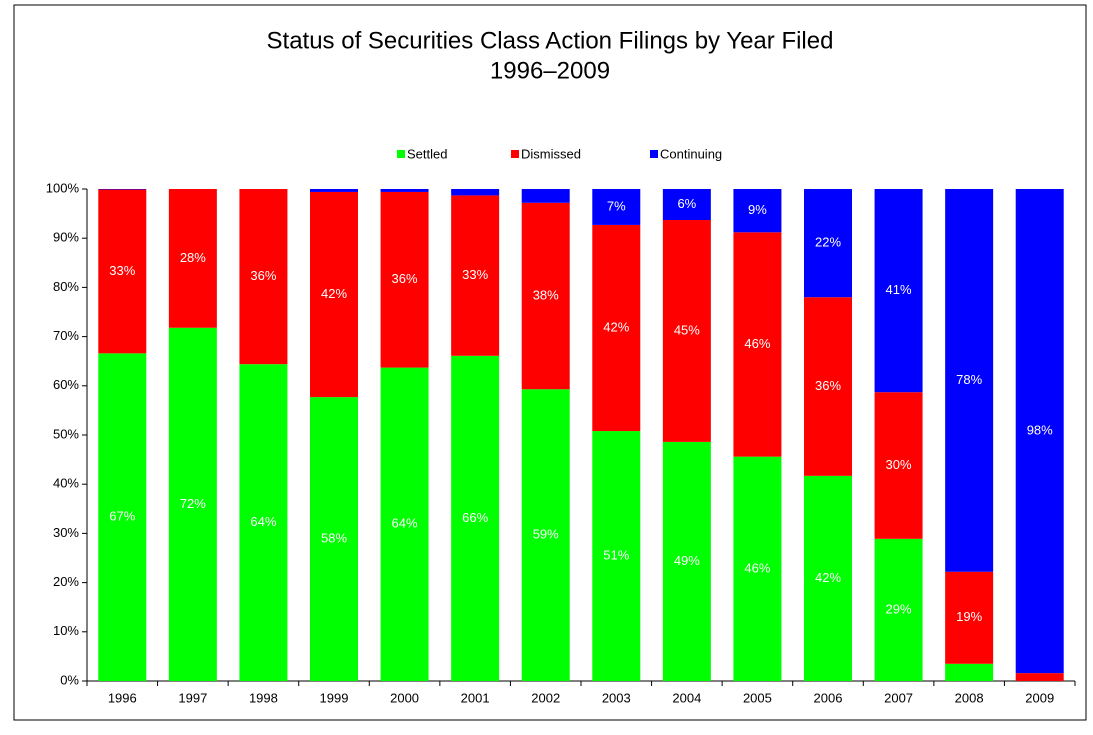 The image size is (1093, 735). I want to click on x-tick-label: 1996, so click(122, 697).